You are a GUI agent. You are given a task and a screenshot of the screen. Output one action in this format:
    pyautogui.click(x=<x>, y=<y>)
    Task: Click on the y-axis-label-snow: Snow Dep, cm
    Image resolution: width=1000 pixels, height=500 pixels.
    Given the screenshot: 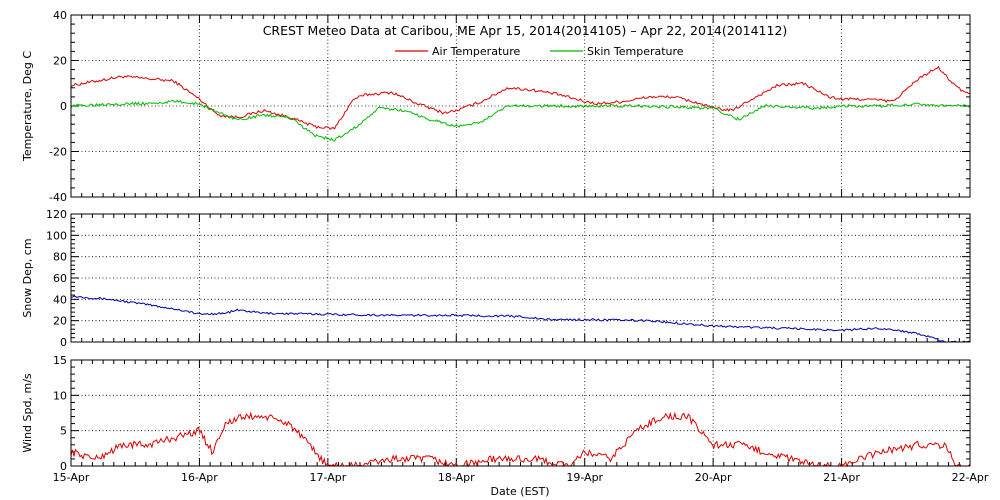 What is the action you would take?
    pyautogui.click(x=27, y=277)
    